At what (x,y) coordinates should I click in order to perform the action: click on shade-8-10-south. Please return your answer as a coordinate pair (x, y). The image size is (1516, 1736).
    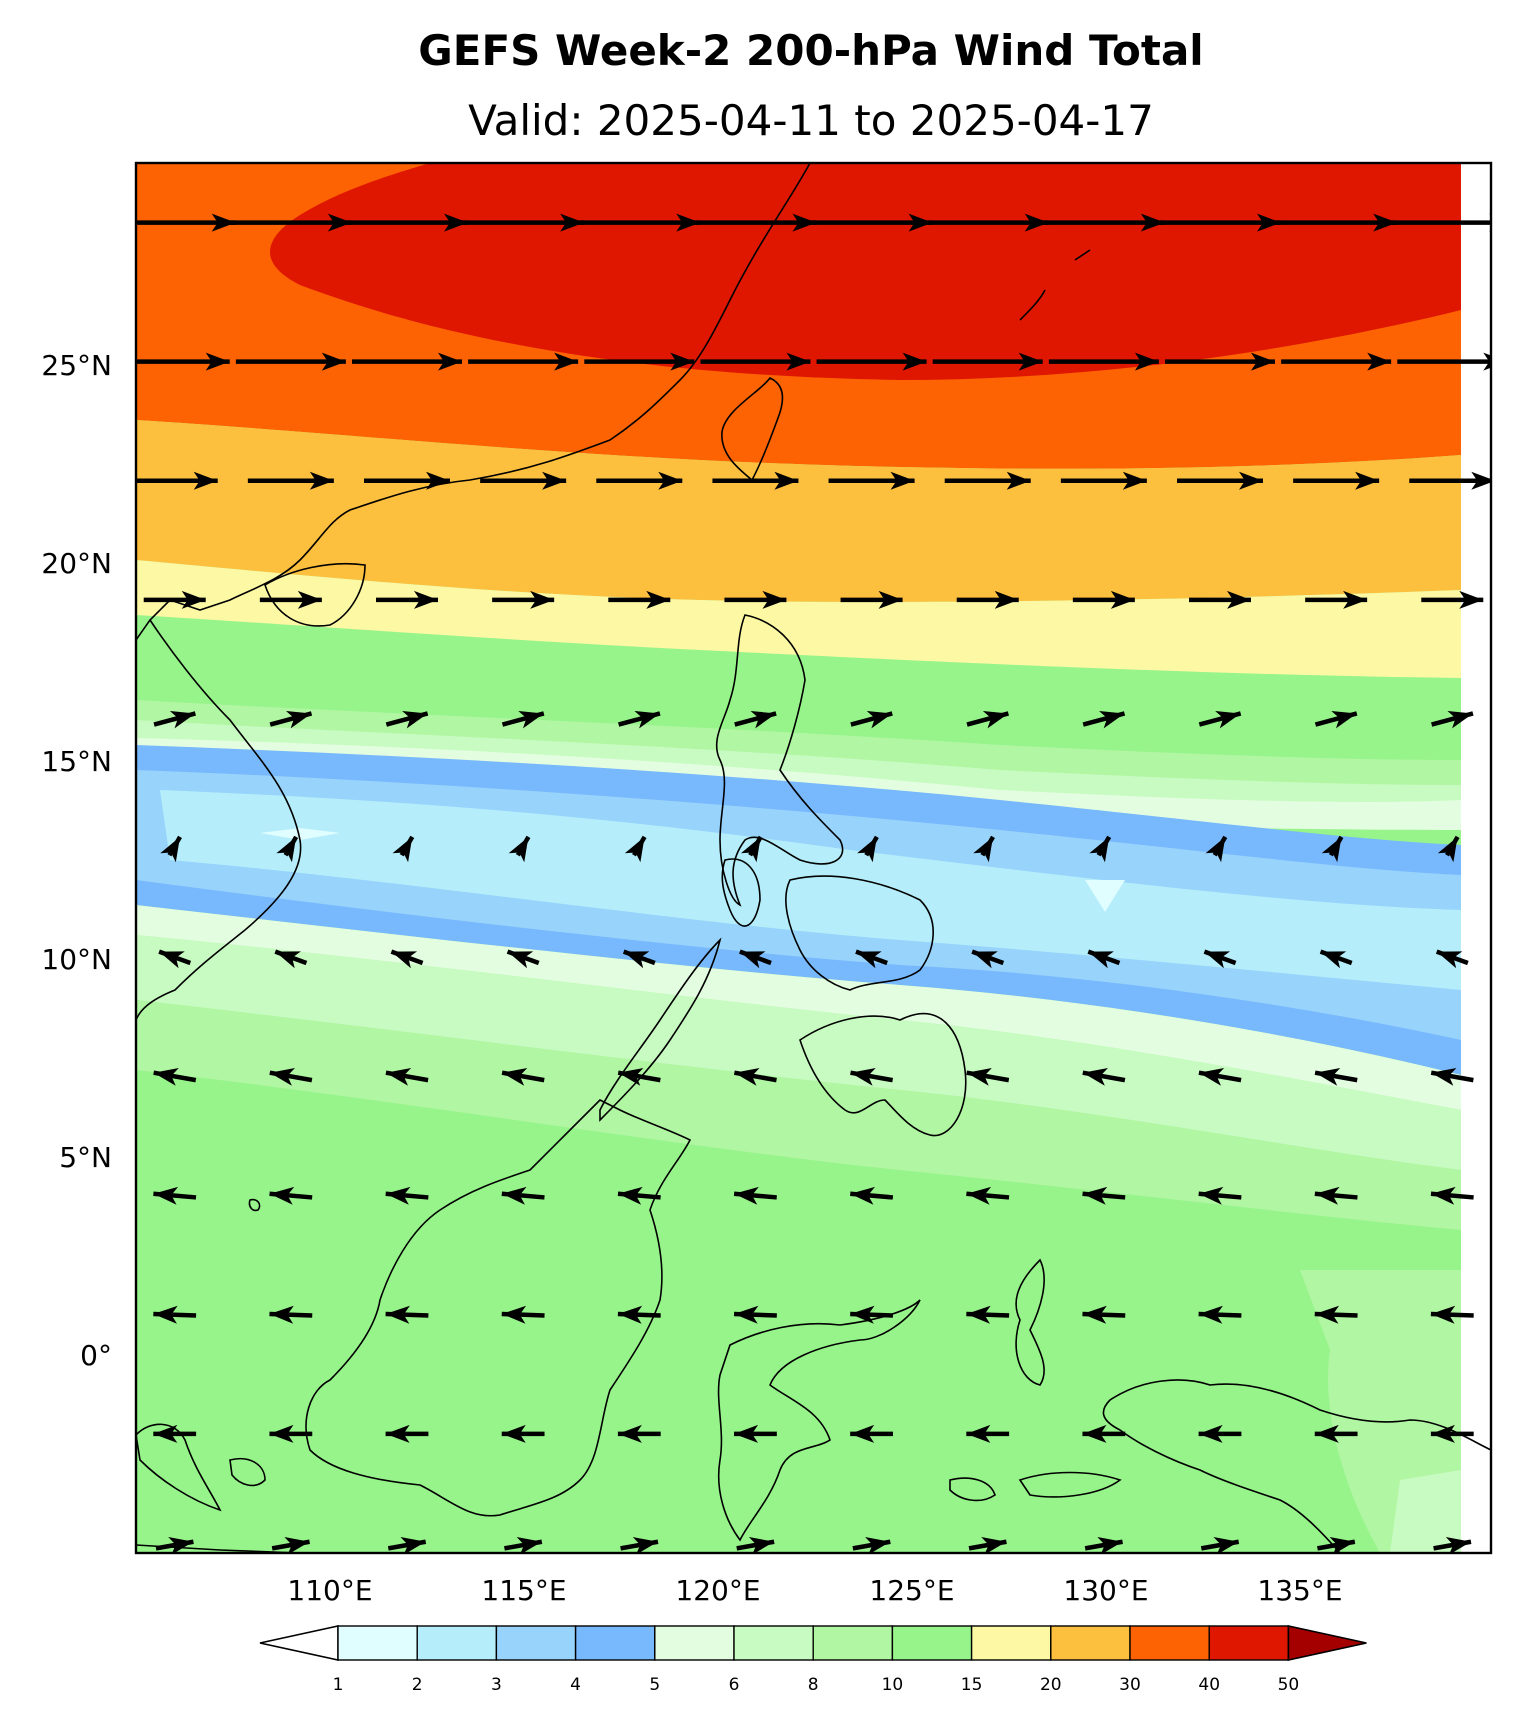
    Looking at the image, I should click on (798, 1115).